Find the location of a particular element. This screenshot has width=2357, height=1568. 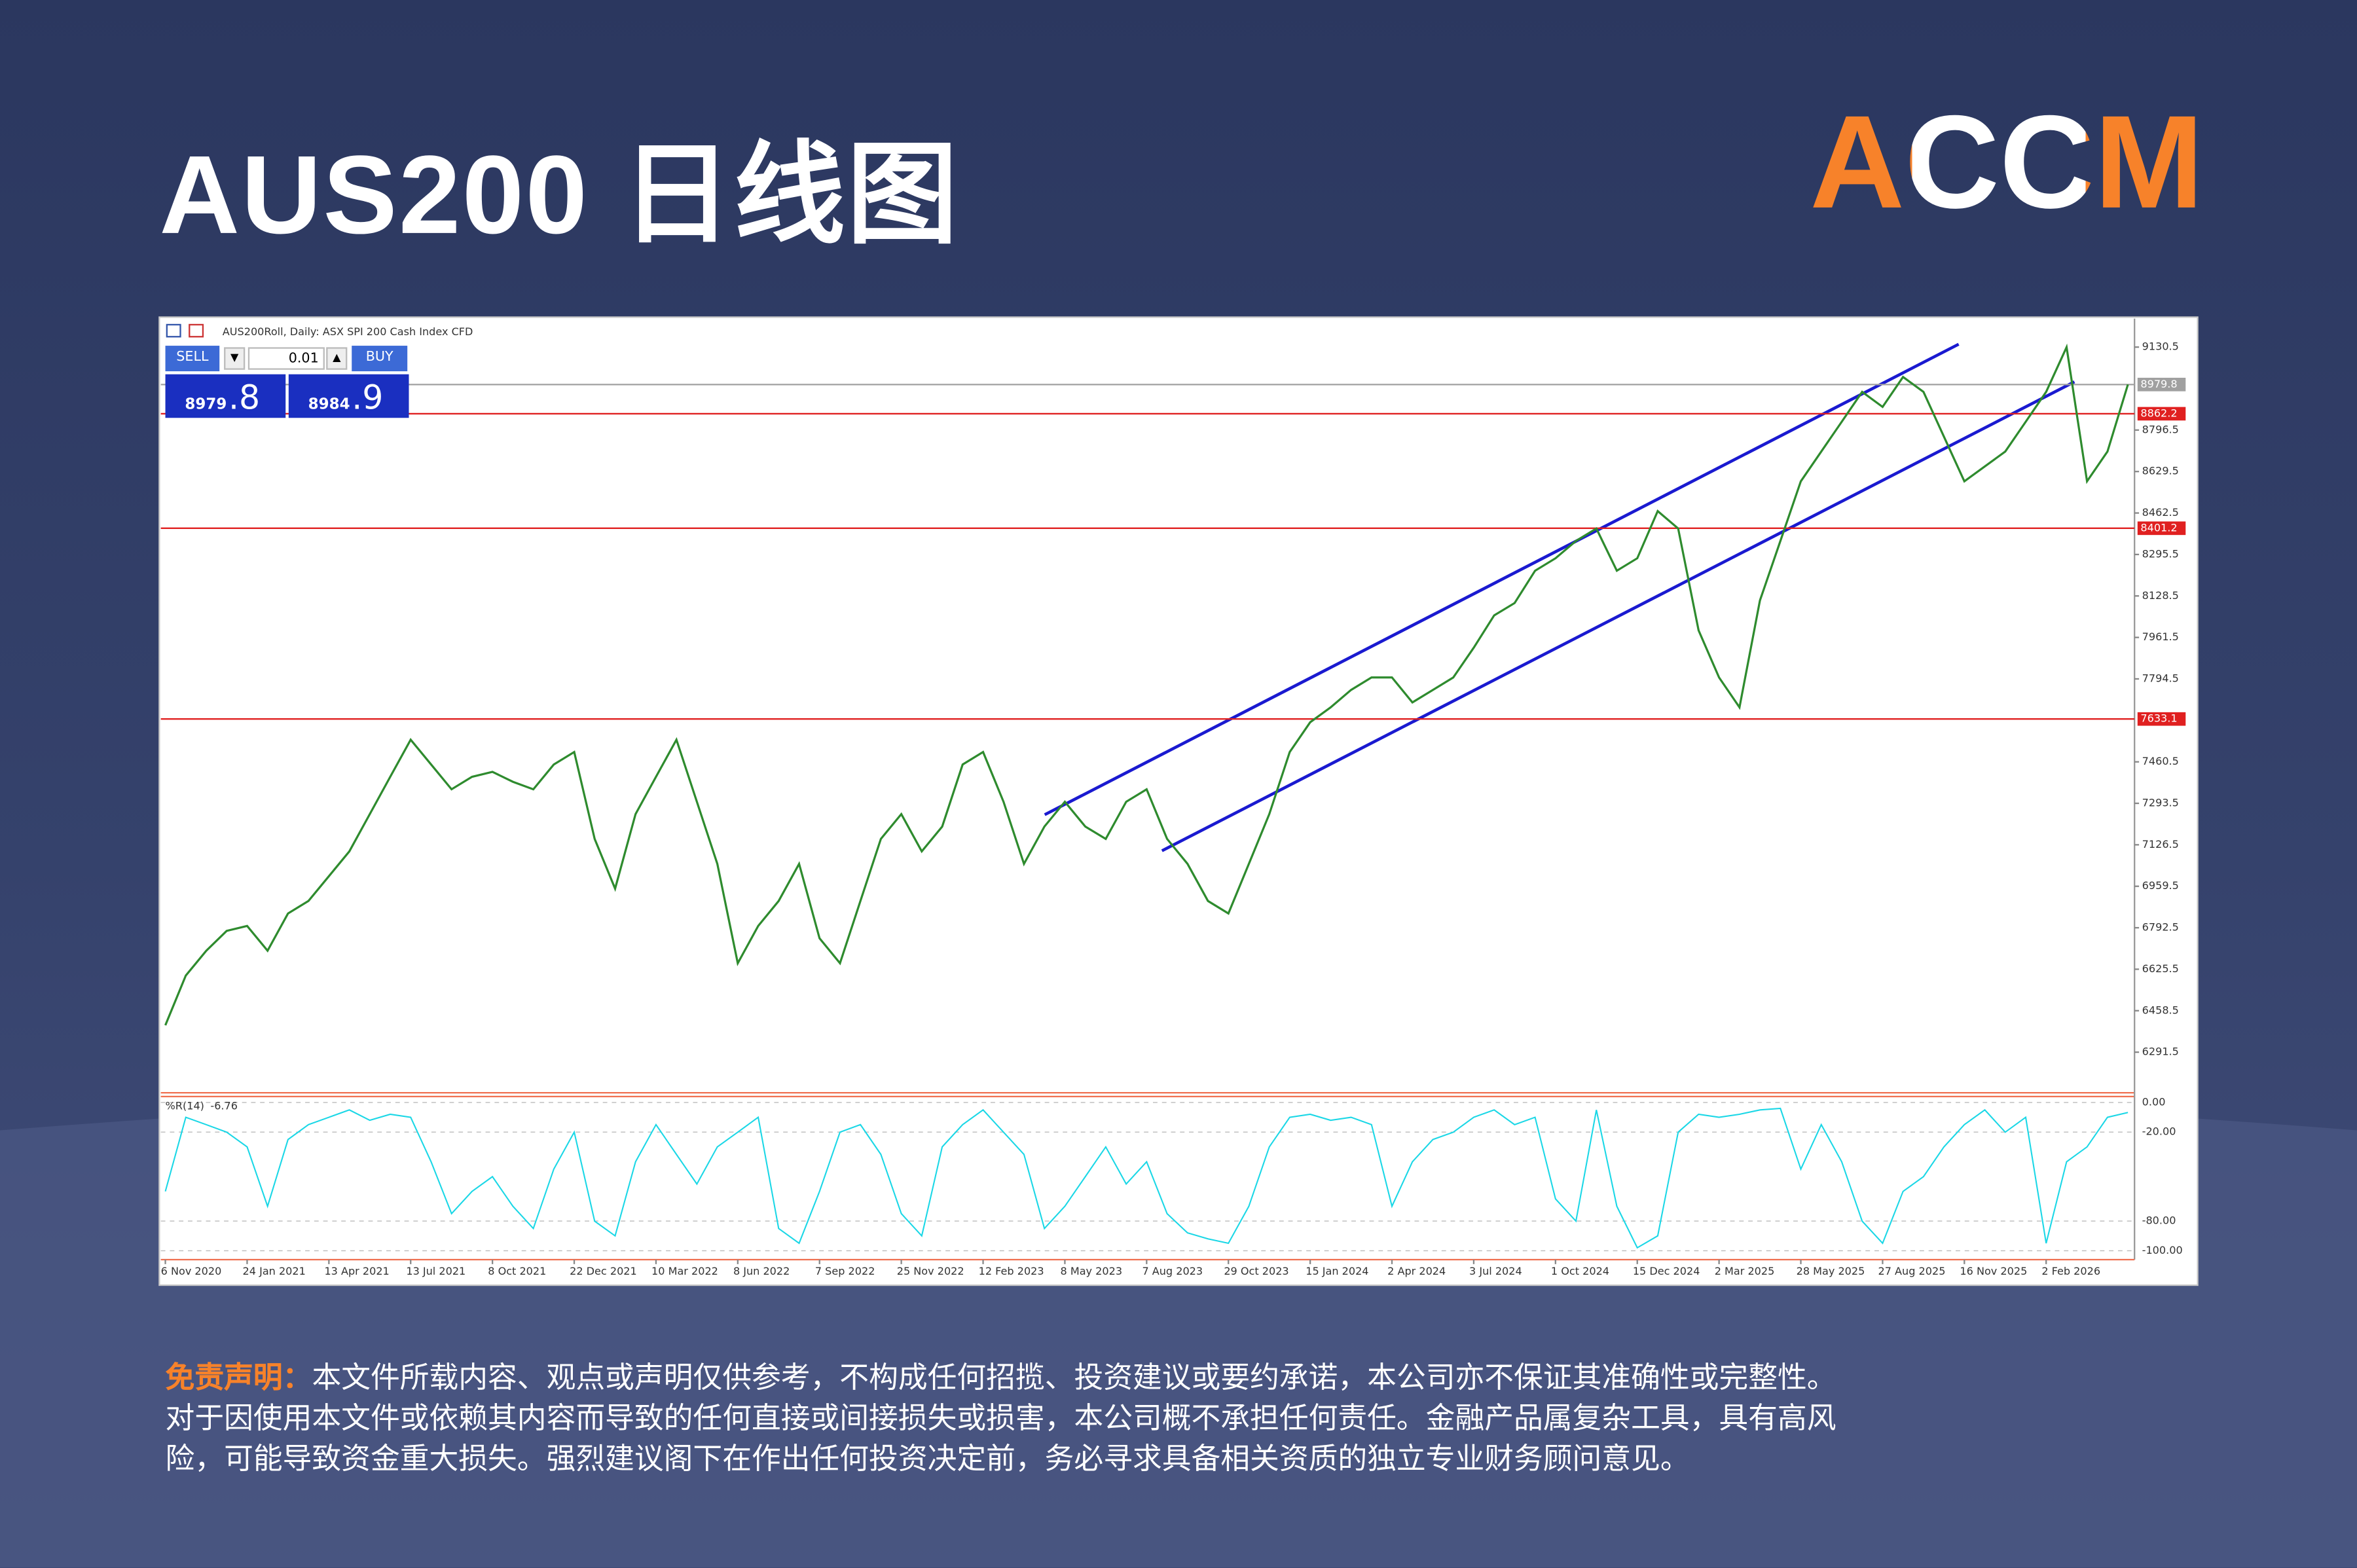

trade-panel: SELL ▼ 0.01 ▲ BUY 8979 .8 8984 .9 is located at coordinates (287, 383).